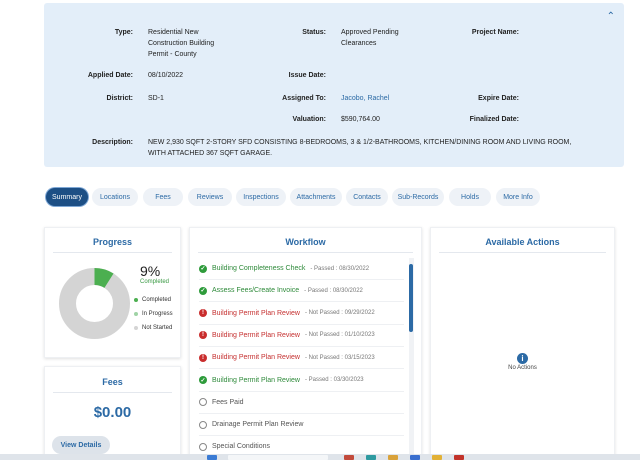 This screenshot has height=460, width=640. Describe the element at coordinates (316, 197) in the screenshot. I see `tab-attachments: Attachments` at that location.